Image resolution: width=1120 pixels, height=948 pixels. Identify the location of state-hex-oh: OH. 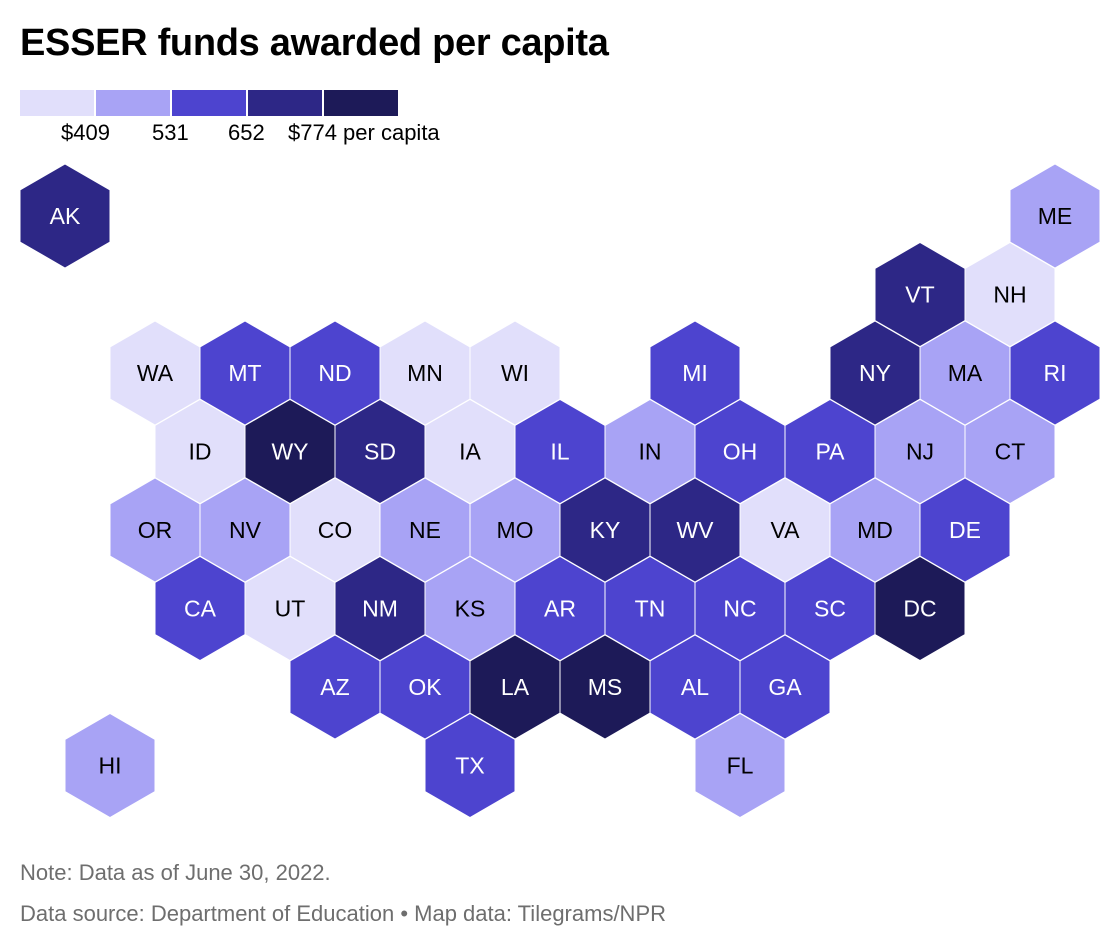
(740, 451).